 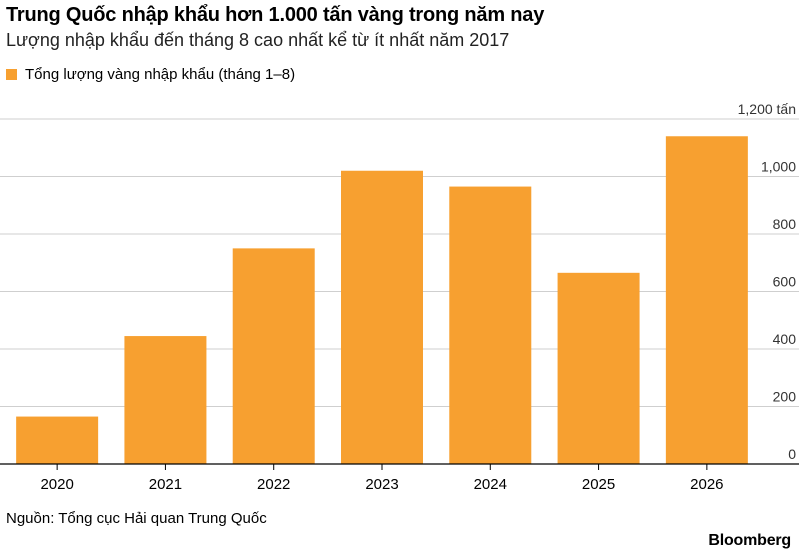 What do you see at coordinates (785, 397) in the screenshot?
I see `y-tick-label: 200` at bounding box center [785, 397].